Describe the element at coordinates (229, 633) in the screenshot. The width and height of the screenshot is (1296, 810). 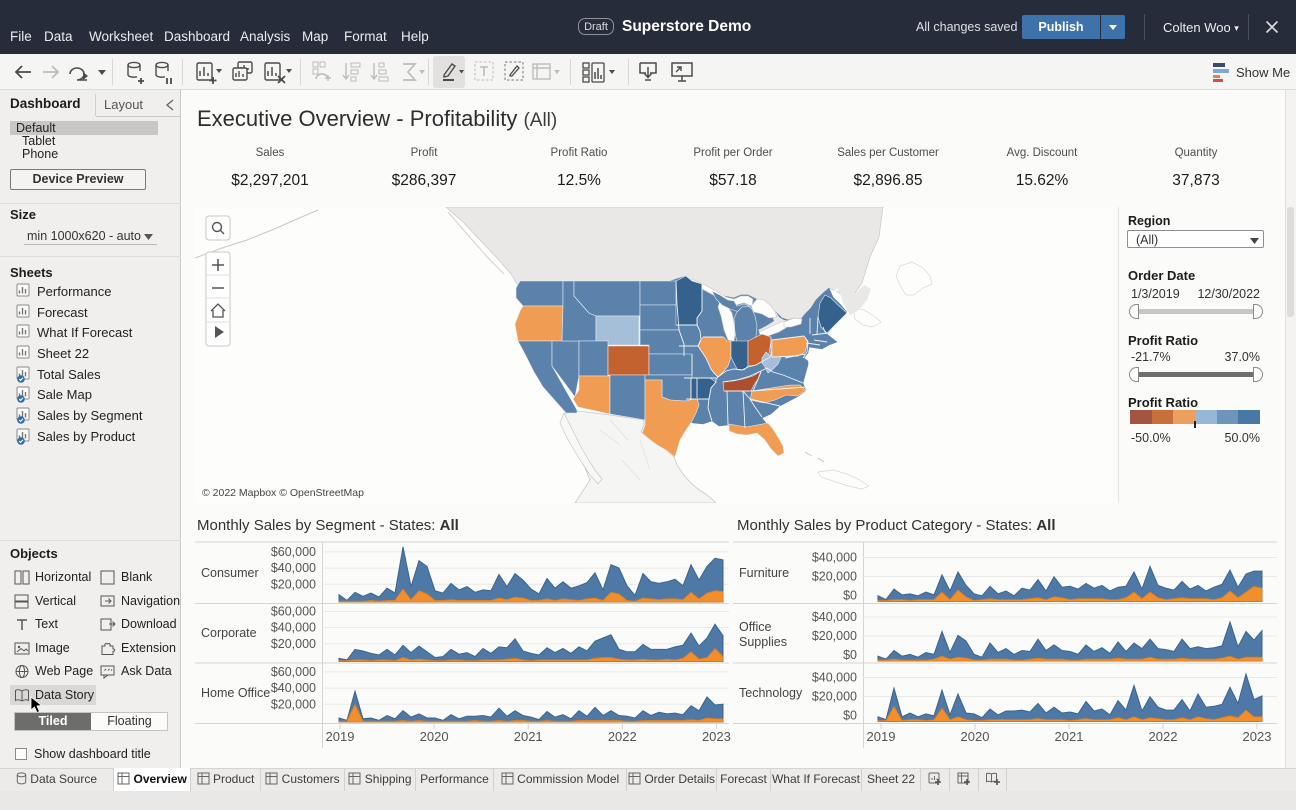
I see `svg-text: Corporate` at that location.